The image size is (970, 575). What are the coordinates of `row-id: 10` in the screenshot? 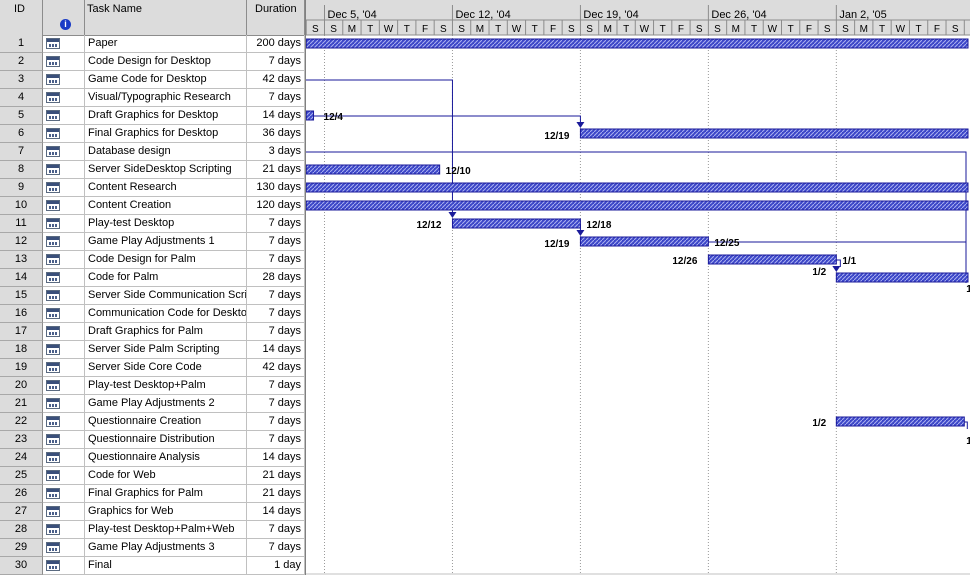 It's located at (21, 206).